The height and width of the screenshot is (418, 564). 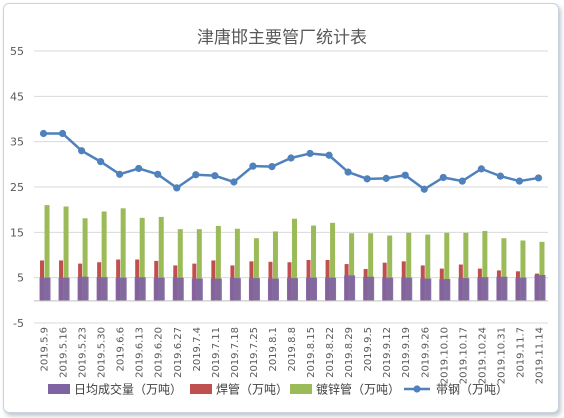 What do you see at coordinates (273, 349) in the screenshot?
I see `x-tick-label: 2019.8.1` at bounding box center [273, 349].